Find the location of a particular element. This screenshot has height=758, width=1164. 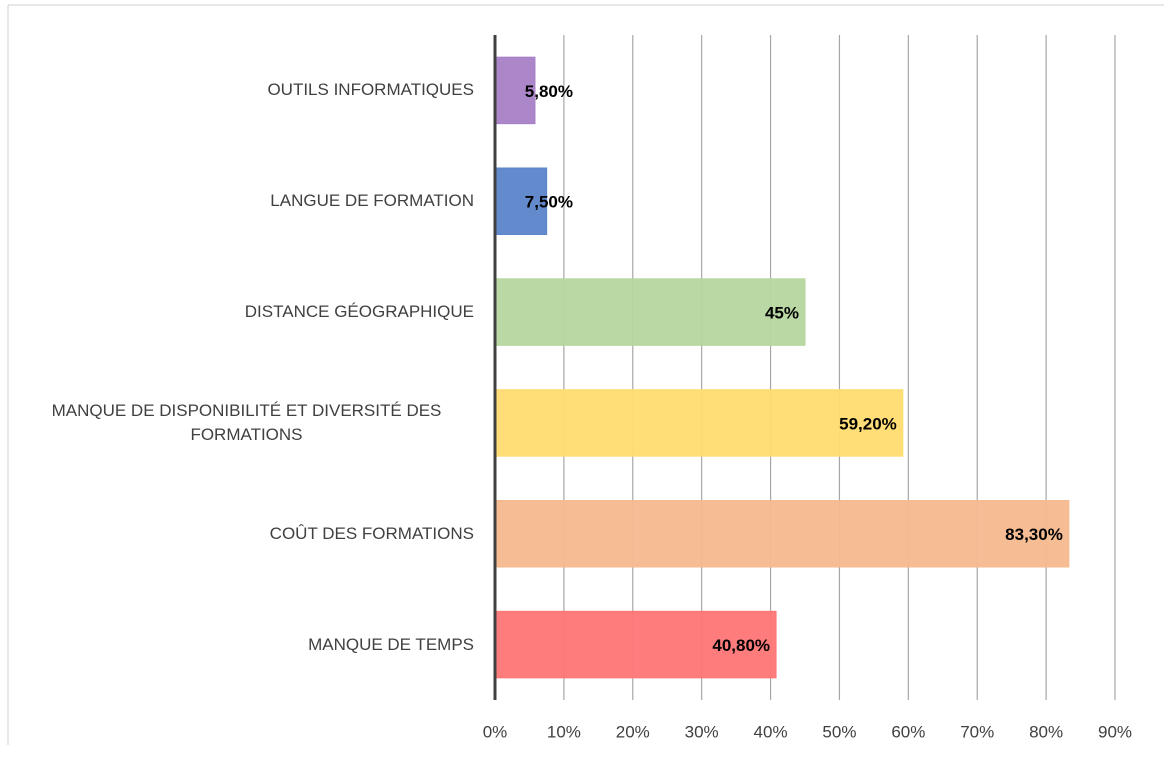

value-label: 40,80% is located at coordinates (741, 645).